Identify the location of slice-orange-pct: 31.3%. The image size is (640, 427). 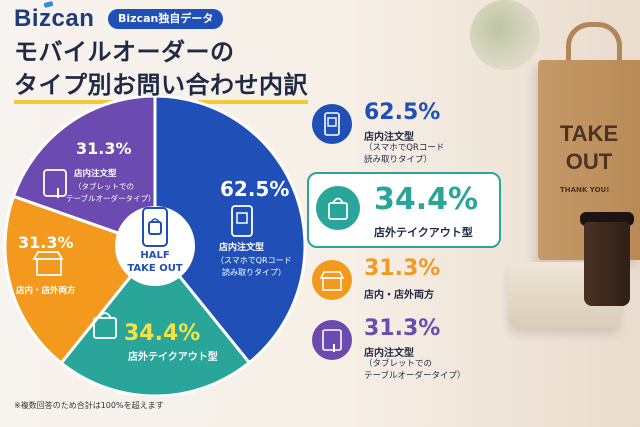
(46, 242).